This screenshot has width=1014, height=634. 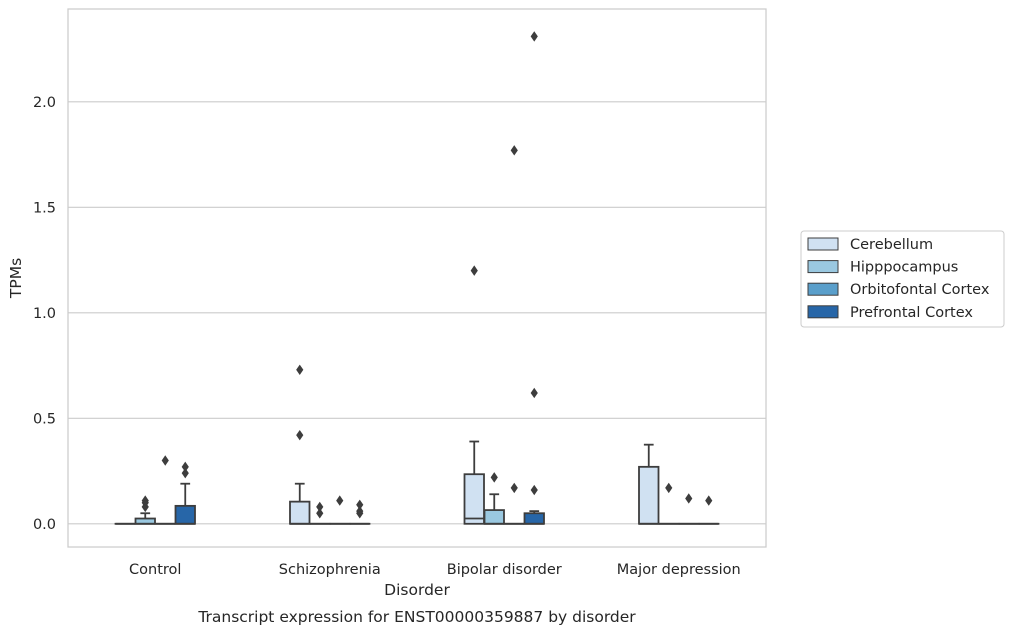 What do you see at coordinates (417, 482) in the screenshot?
I see `boxes` at bounding box center [417, 482].